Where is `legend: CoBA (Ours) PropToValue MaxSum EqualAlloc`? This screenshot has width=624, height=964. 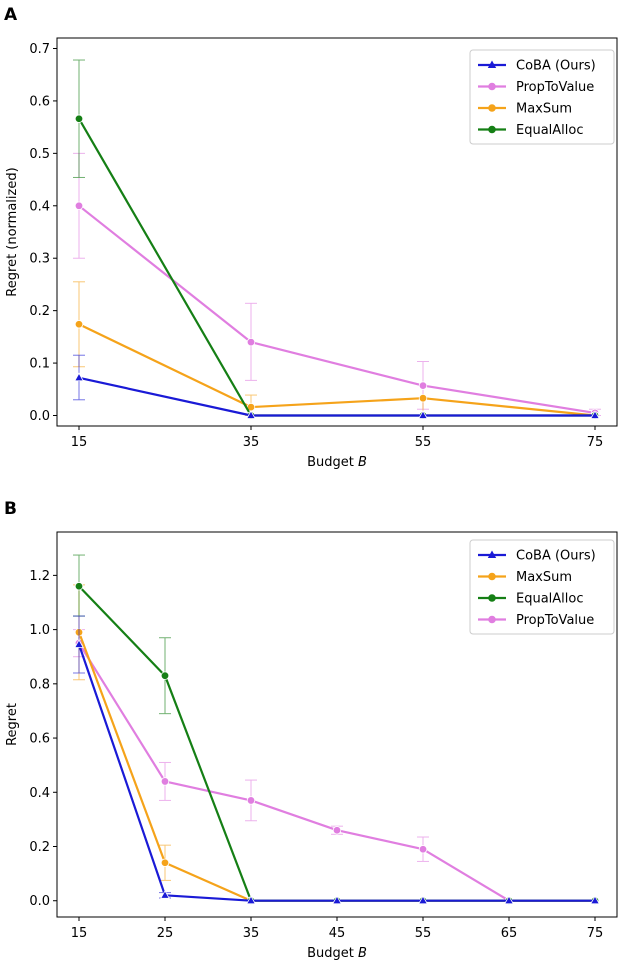
legend: CoBA (Ours) PropToValue MaxSum EqualAlloc is located at coordinates (542, 97).